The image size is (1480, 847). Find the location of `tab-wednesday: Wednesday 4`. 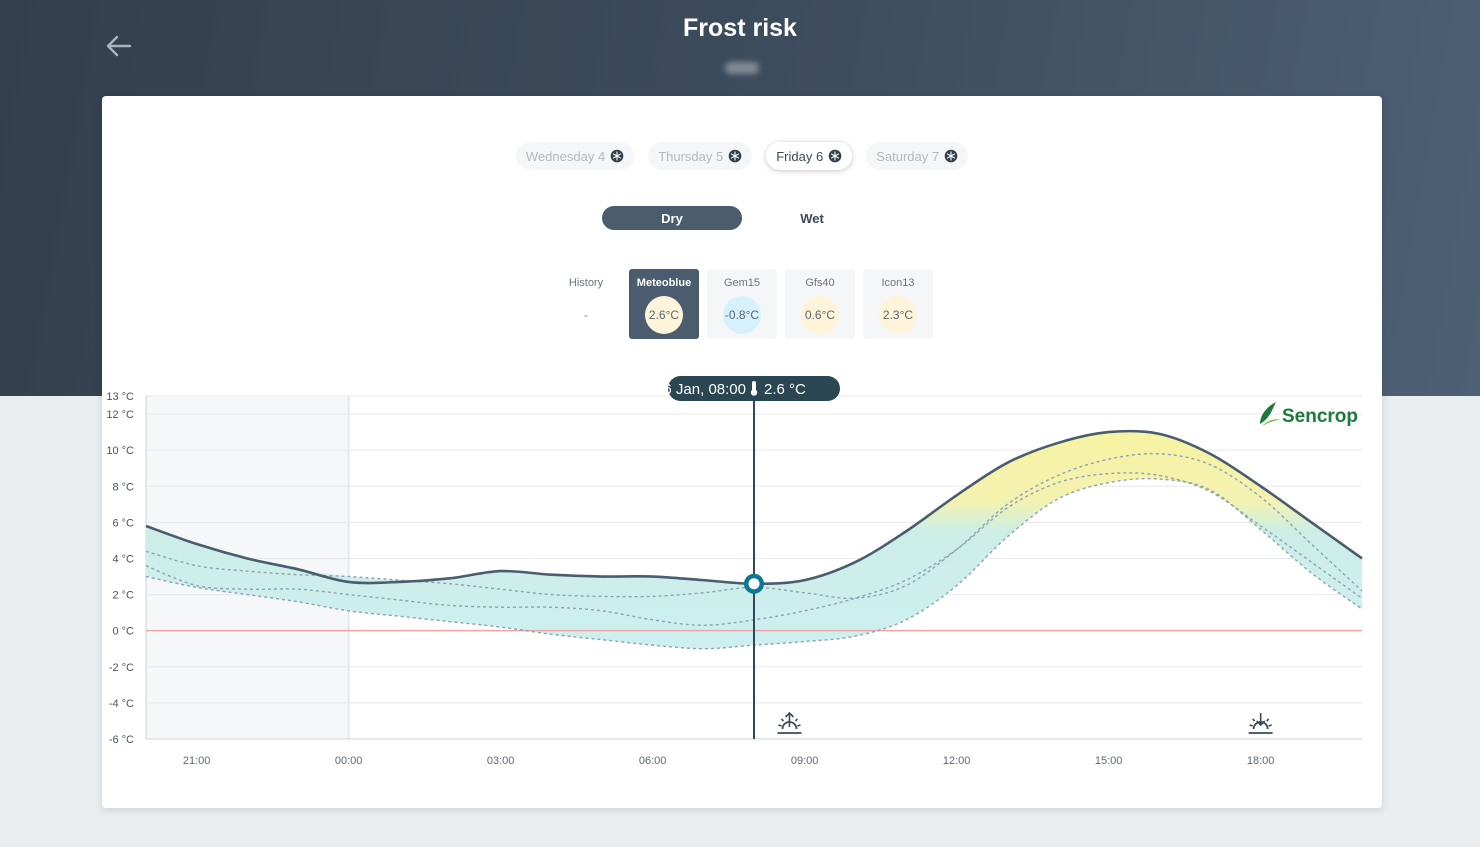

tab-wednesday: Wednesday 4 is located at coordinates (575, 156).